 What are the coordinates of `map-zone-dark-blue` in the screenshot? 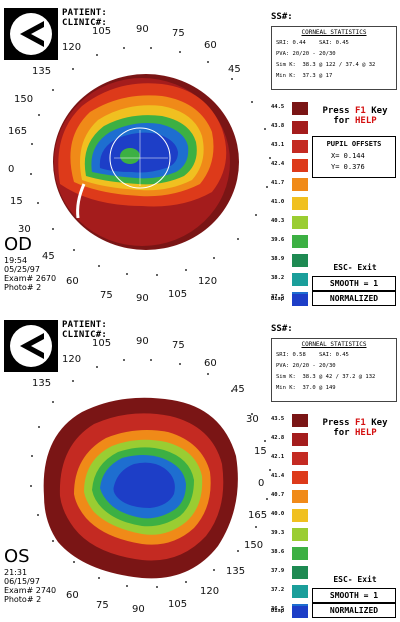 It's located at (144, 485).